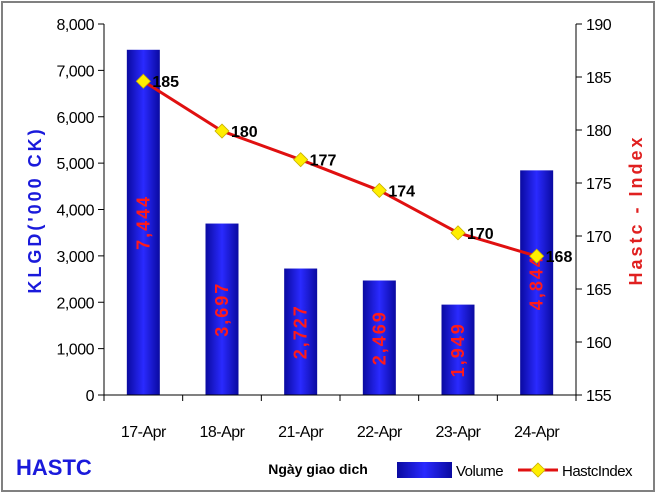 The image size is (656, 493). Describe the element at coordinates (222, 131) in the screenshot. I see `index-point-18-Apr` at that location.